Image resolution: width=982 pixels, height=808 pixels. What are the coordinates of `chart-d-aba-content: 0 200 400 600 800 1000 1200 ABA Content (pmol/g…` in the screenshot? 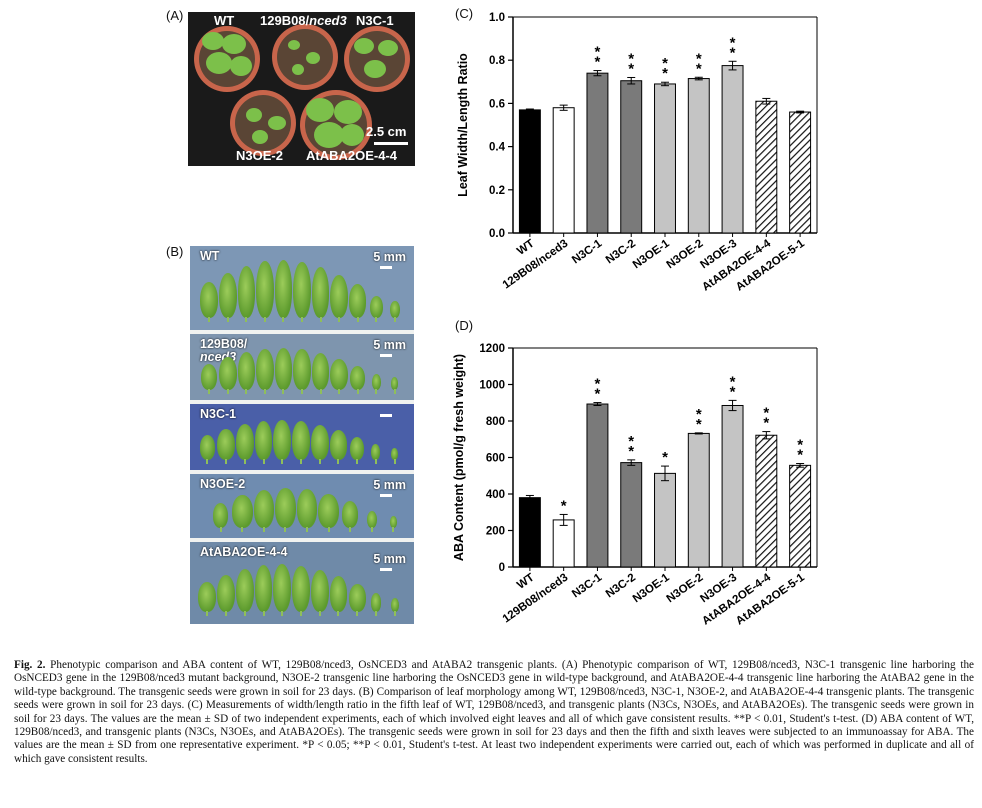 It's located at (635, 485).